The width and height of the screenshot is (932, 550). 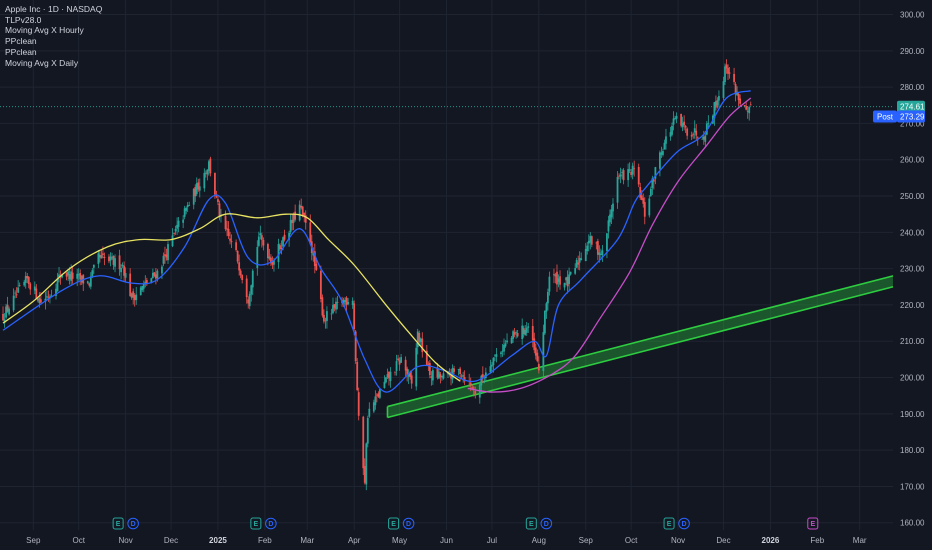 What do you see at coordinates (54, 9) in the screenshot?
I see `symbol-title: Apple Inc · 1D · NASDAQ` at bounding box center [54, 9].